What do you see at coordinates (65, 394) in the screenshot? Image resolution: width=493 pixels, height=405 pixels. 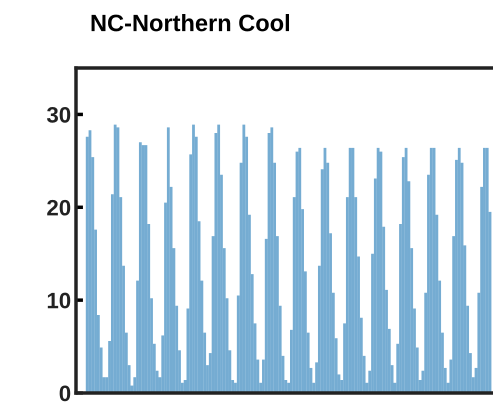 I see `y-tick-label: 0` at bounding box center [65, 394].